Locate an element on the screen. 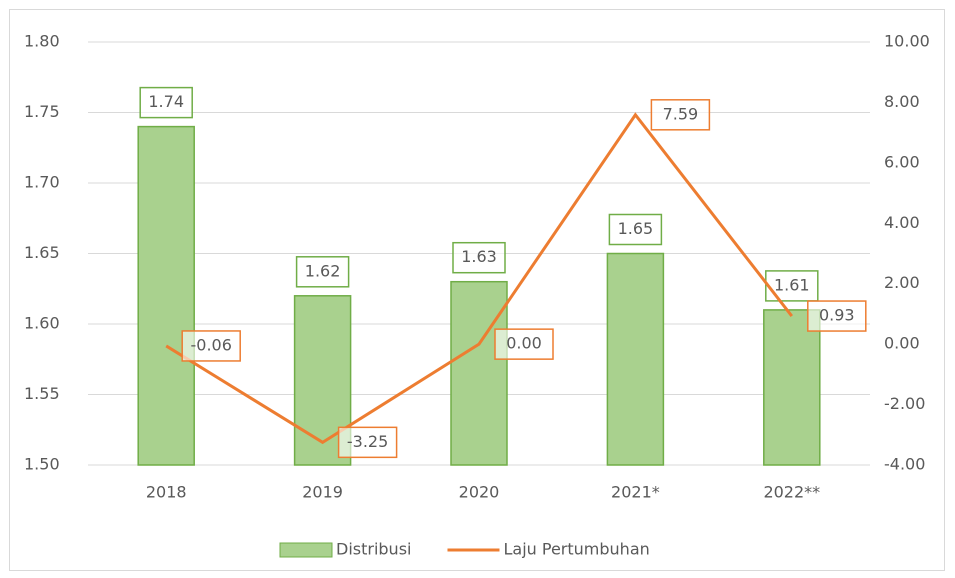 This screenshot has width=955, height=578. legend-swatch is located at coordinates (306, 550).